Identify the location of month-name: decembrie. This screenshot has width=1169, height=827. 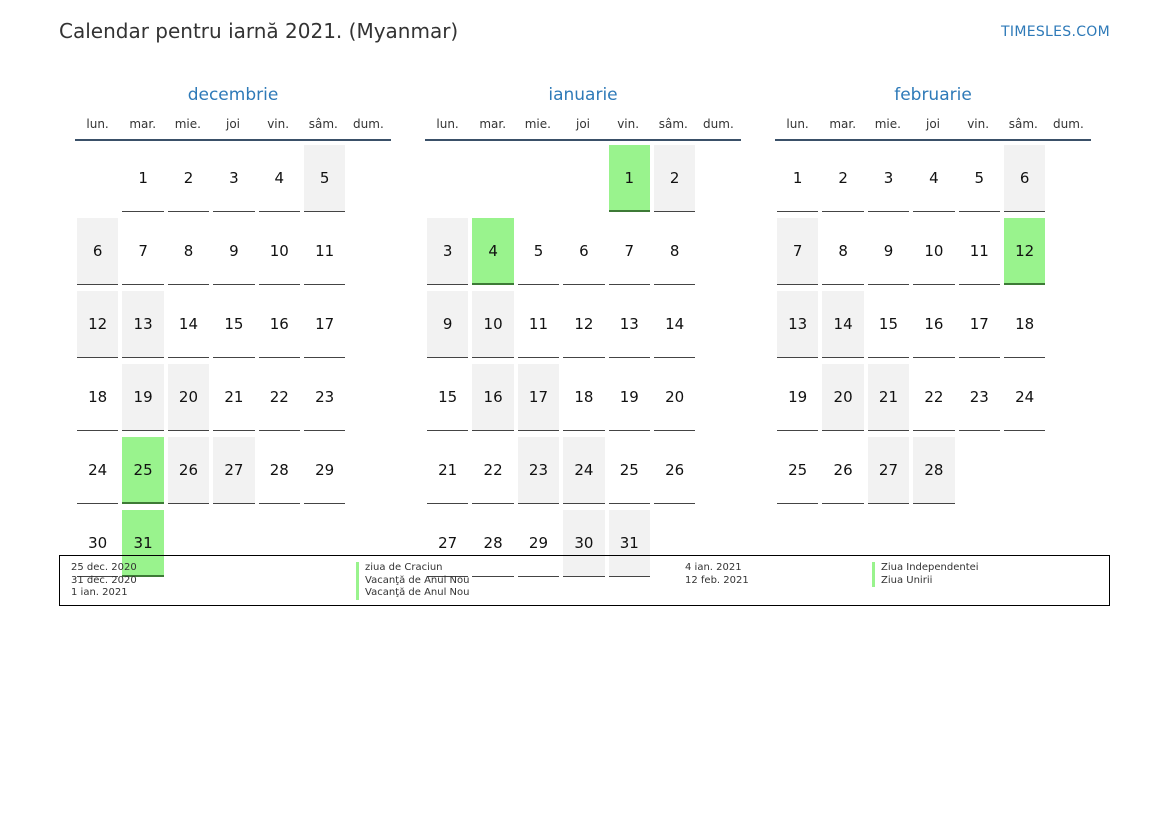
(233, 95).